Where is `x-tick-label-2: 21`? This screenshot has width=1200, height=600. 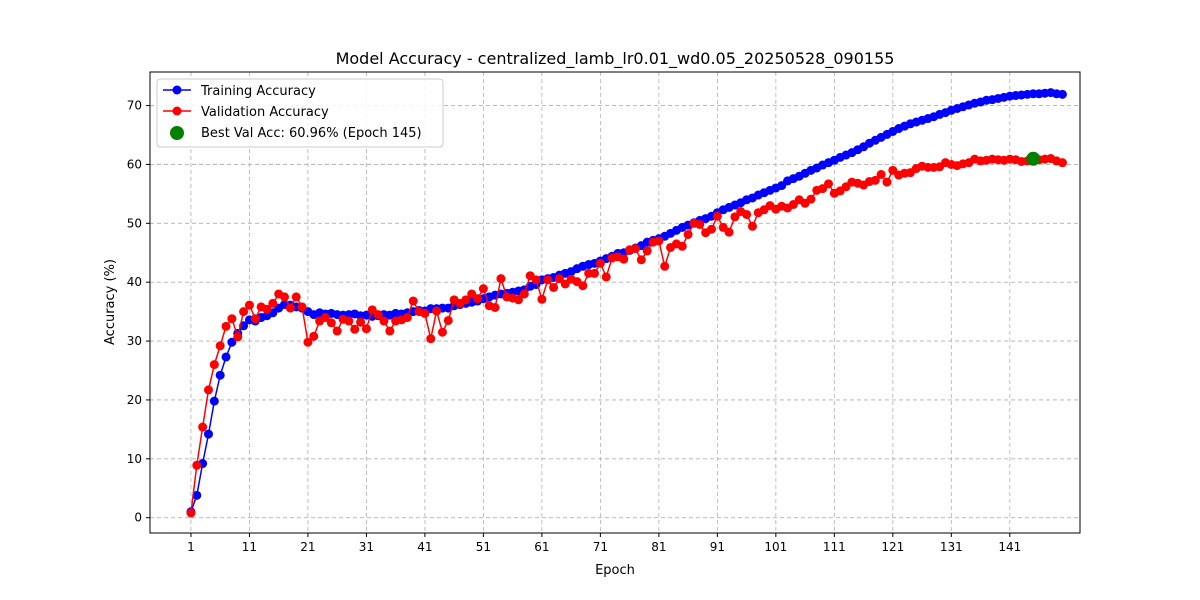
x-tick-label-2: 21 is located at coordinates (307, 547).